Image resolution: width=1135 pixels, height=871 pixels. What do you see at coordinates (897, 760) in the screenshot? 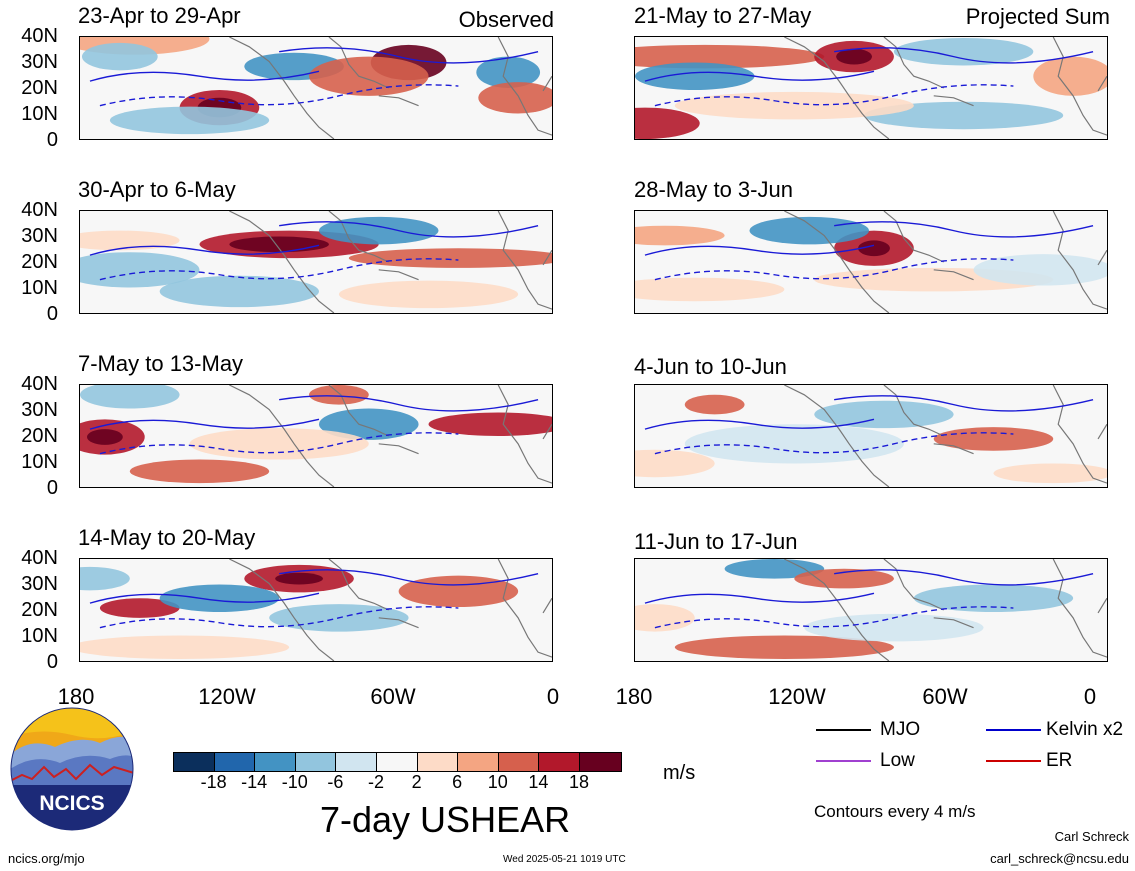
I see `legend-label-low: Low` at bounding box center [897, 760].